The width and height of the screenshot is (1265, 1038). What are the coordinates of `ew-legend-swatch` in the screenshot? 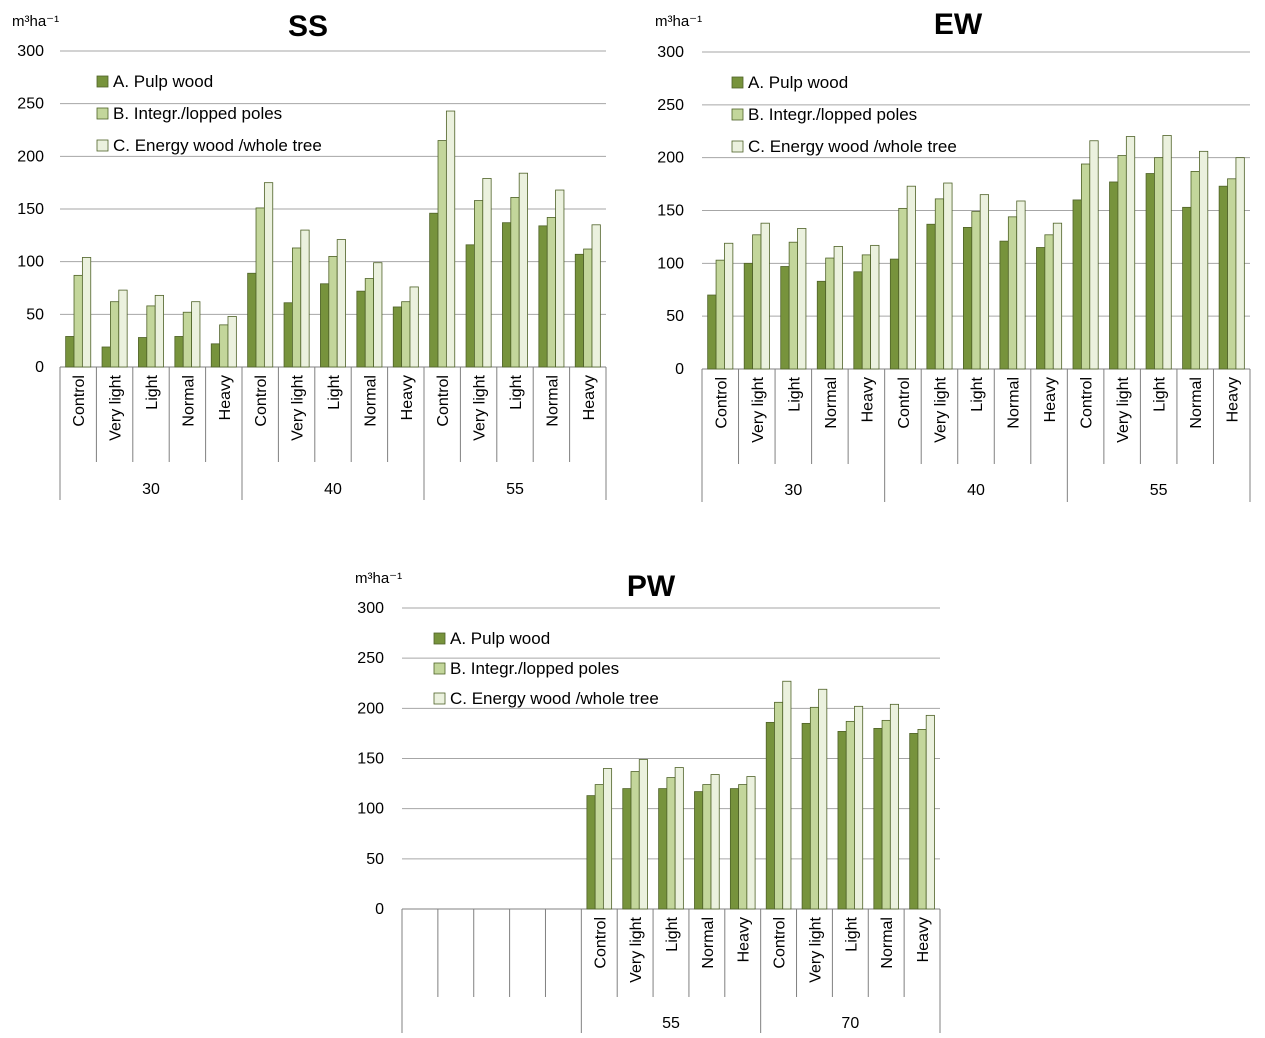 It's located at (737, 114).